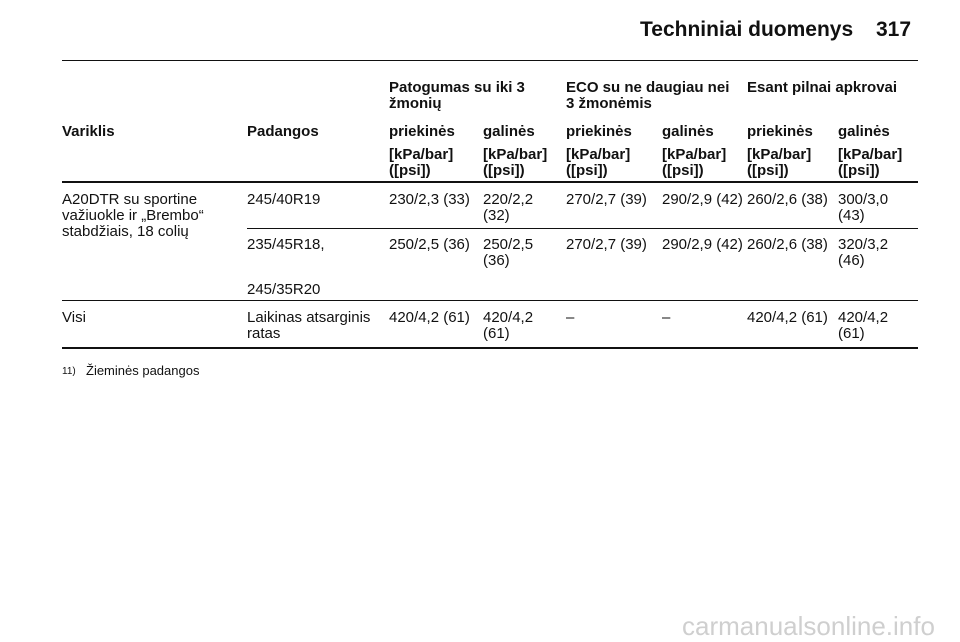 The image size is (960, 642). What do you see at coordinates (429, 199) in the screenshot?
I see `pressure-cell: 230/2,3 (33)` at bounding box center [429, 199].